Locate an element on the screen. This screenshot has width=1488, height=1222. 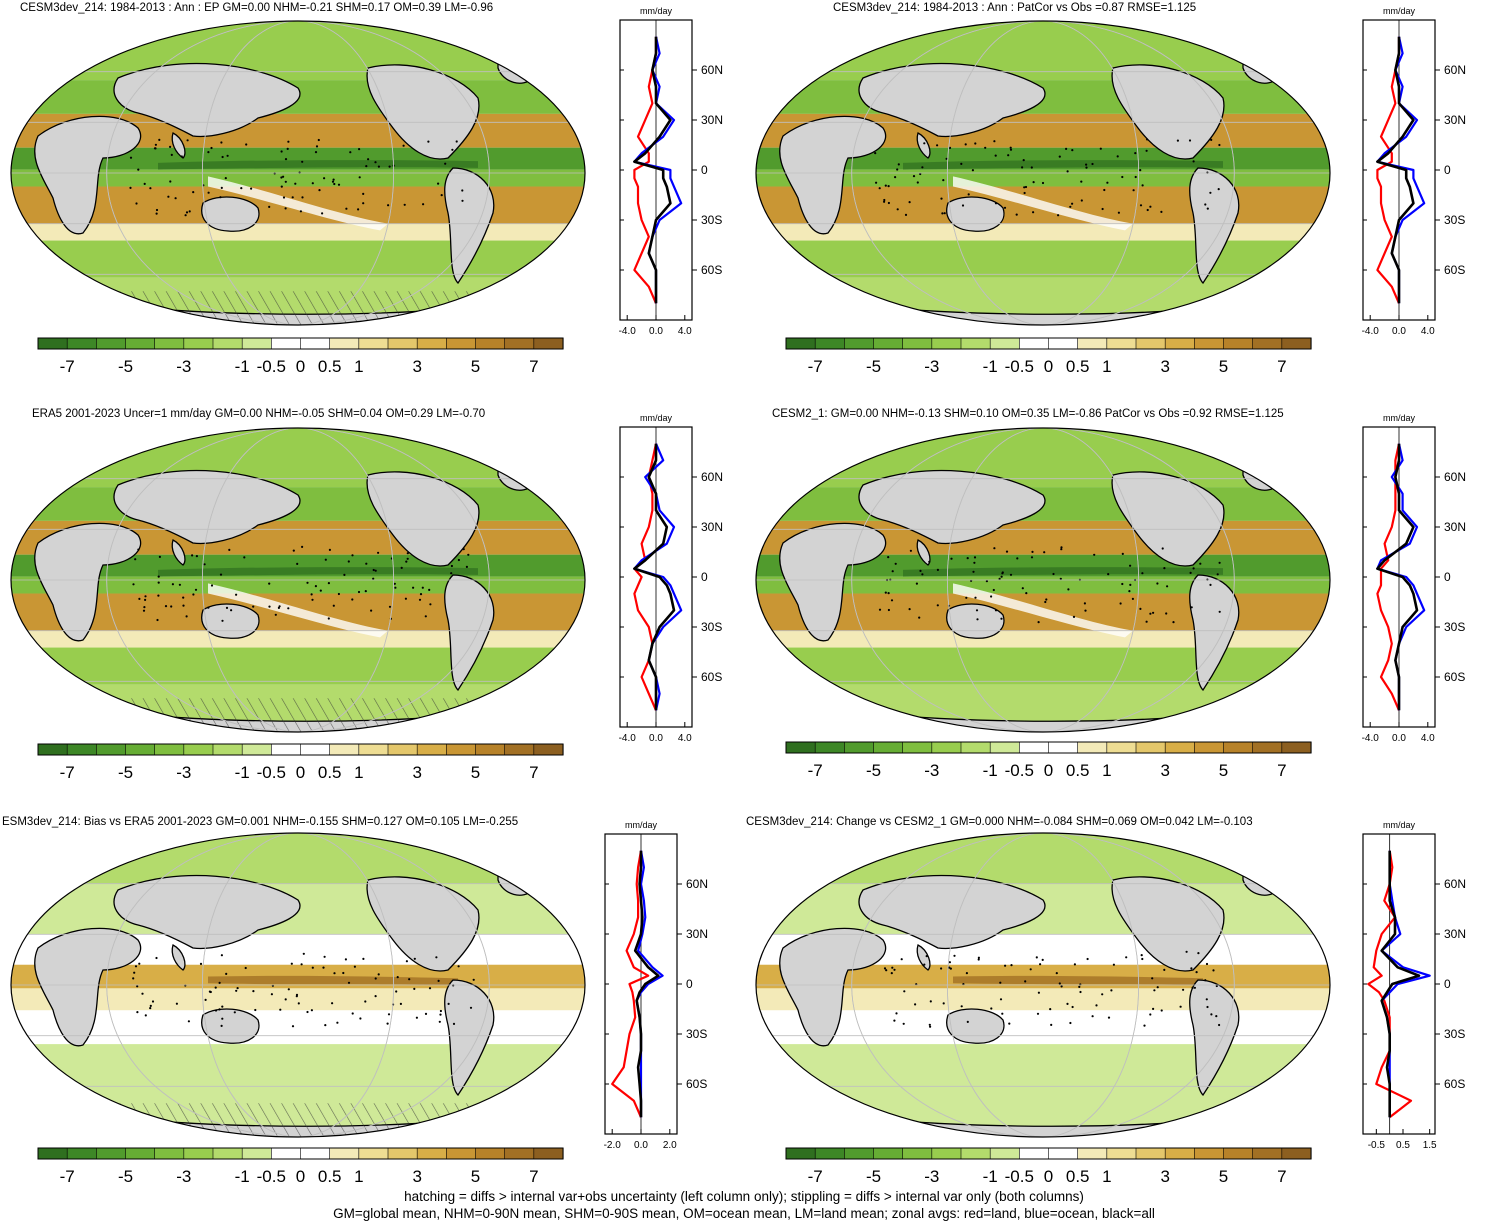
x-tick-label: -4.0 is located at coordinates (1371, 738).